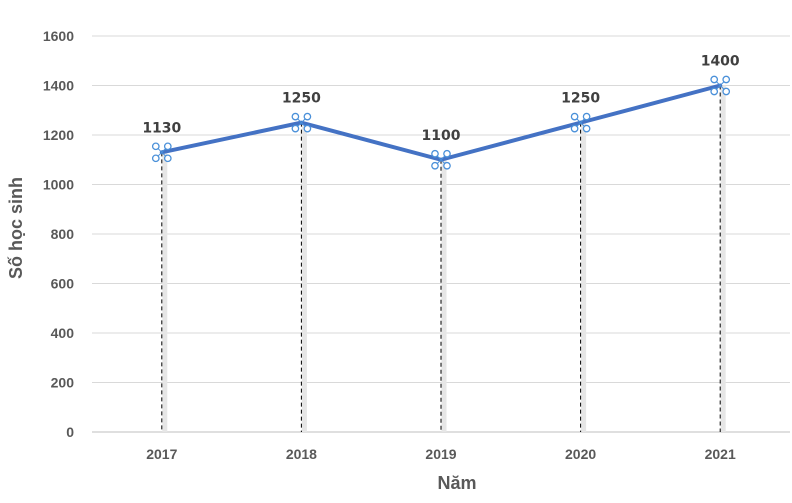 The width and height of the screenshot is (792, 503). What do you see at coordinates (63, 333) in the screenshot?
I see `y-tick-label: 400` at bounding box center [63, 333].